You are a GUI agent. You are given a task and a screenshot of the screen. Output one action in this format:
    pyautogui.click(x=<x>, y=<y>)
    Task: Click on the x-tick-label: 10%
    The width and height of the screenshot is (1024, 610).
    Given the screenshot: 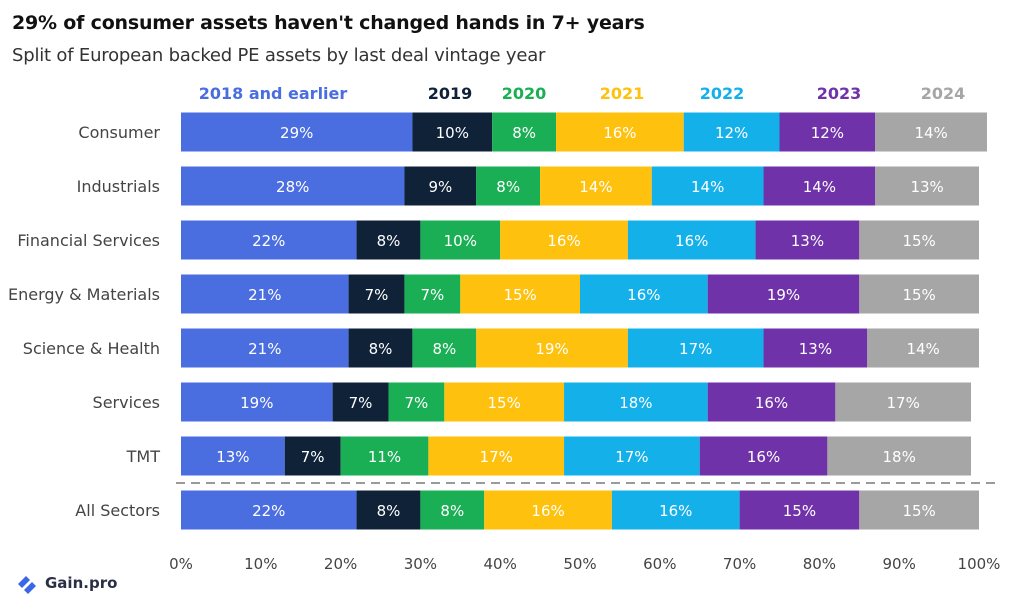 What is the action you would take?
    pyautogui.click(x=260, y=564)
    